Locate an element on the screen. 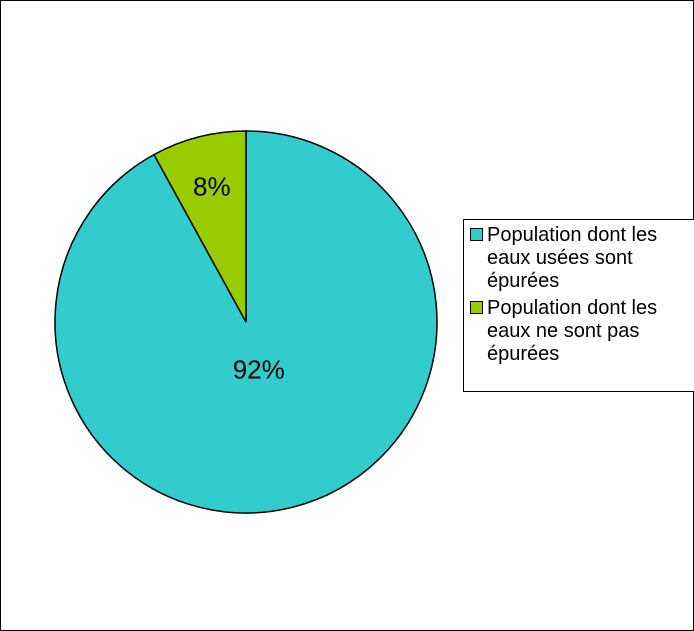 The height and width of the screenshot is (631, 694). pie-slice-non-epurees is located at coordinates (199, 226).